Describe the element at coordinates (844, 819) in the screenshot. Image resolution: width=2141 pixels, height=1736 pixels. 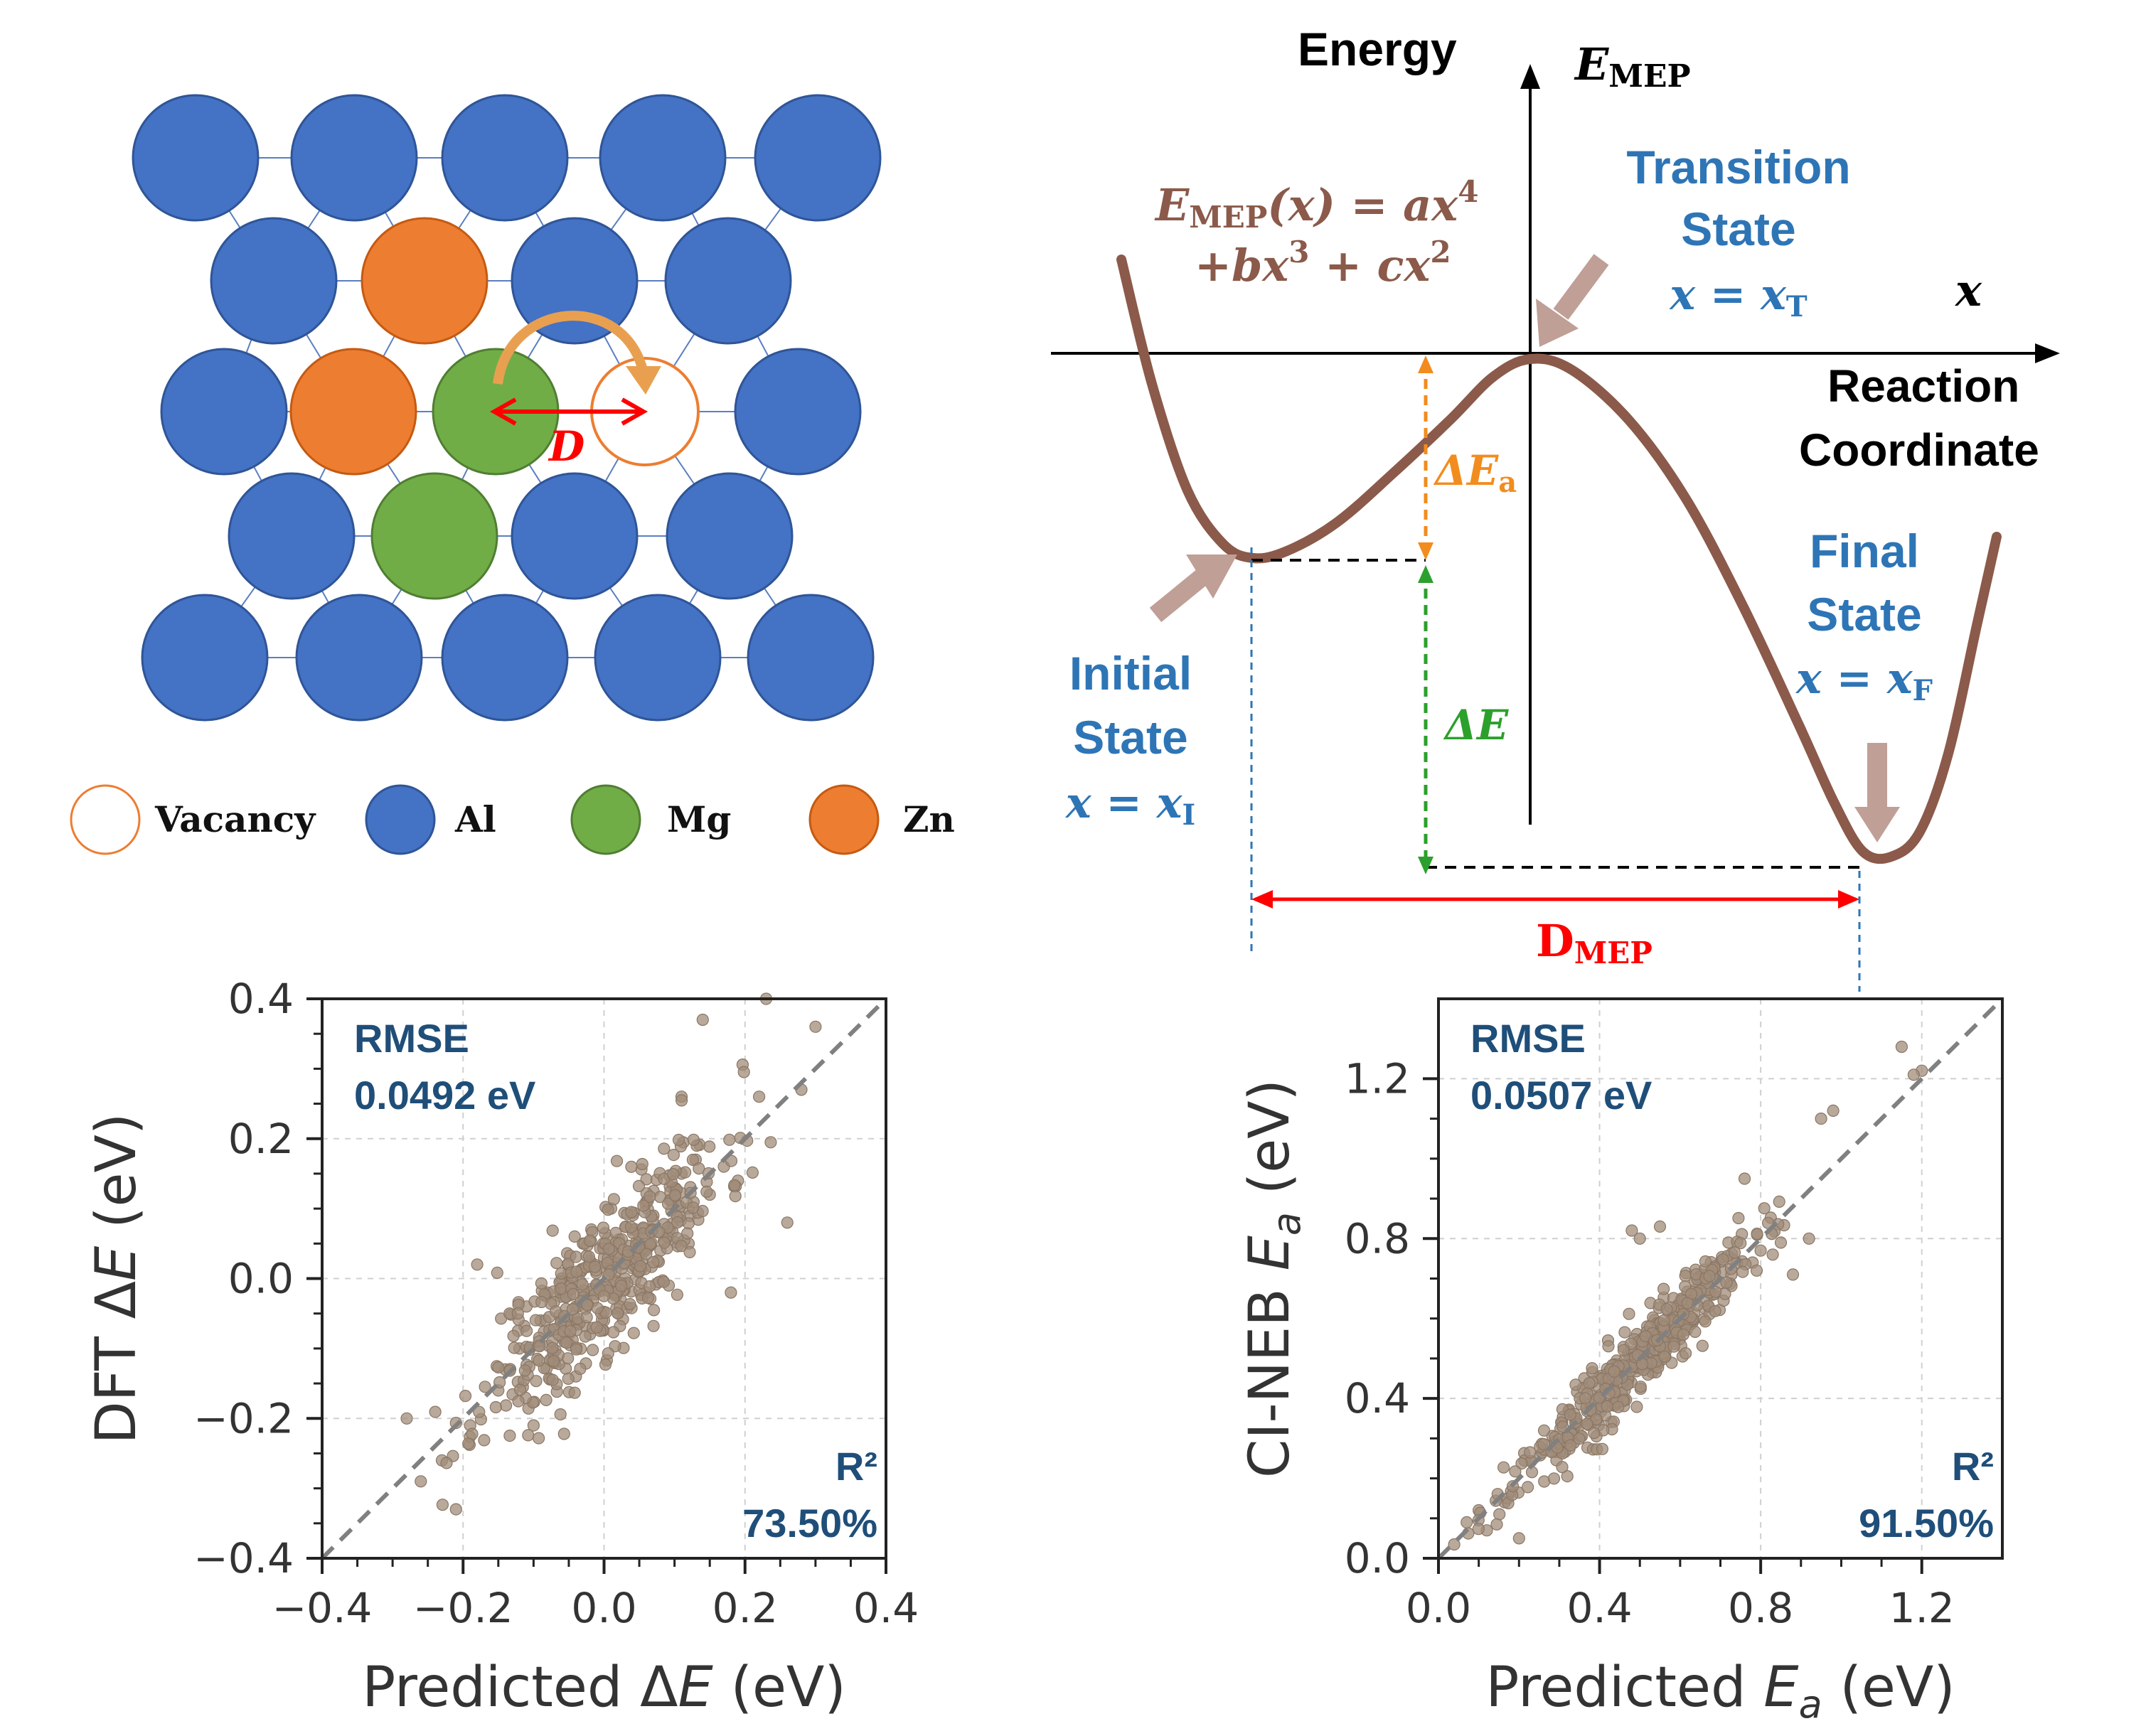
I see `legend-zn-swatch` at that location.